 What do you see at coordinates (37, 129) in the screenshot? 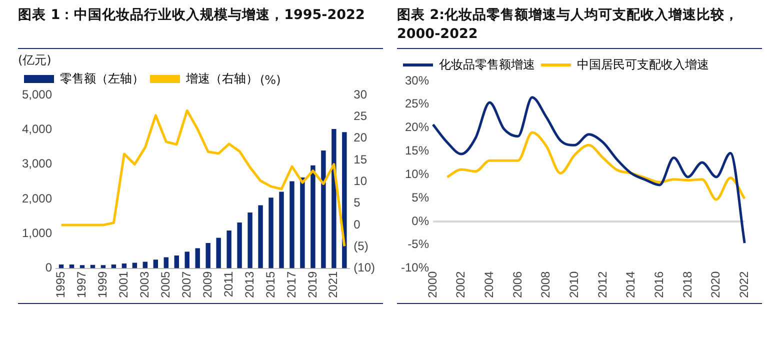
I see `y-tick-label: 4,000` at bounding box center [37, 129].